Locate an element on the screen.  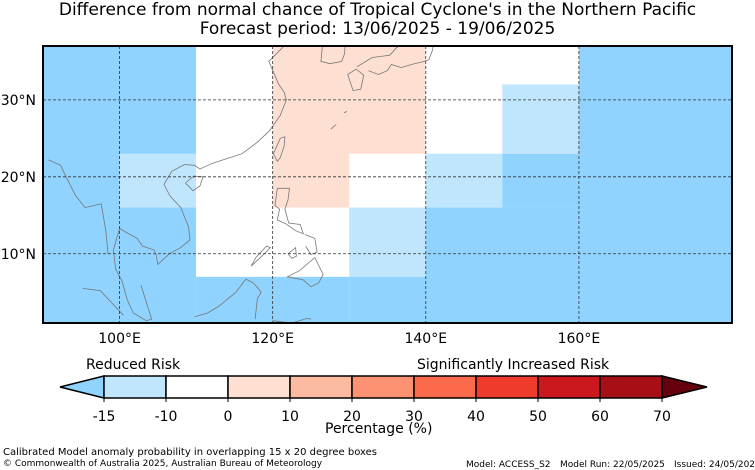
colorbar-tick-label: 50 is located at coordinates (538, 417).